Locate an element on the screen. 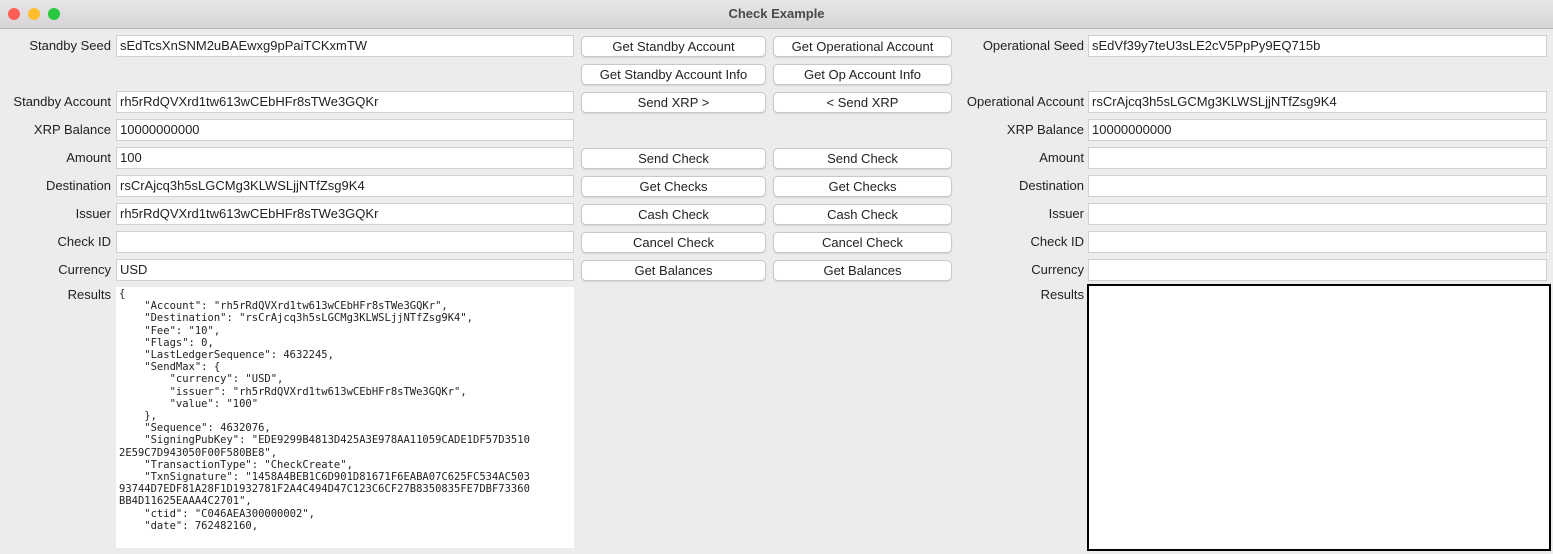 This screenshot has height=554, width=1553. sb-send-check-button: Send Check is located at coordinates (673, 158).